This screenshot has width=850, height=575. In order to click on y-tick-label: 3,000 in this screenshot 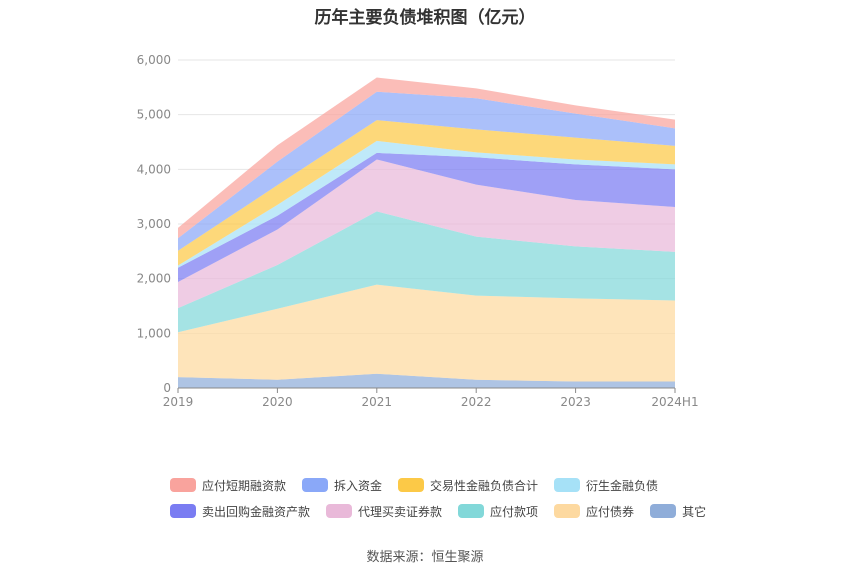, I will do `click(154, 224)`.